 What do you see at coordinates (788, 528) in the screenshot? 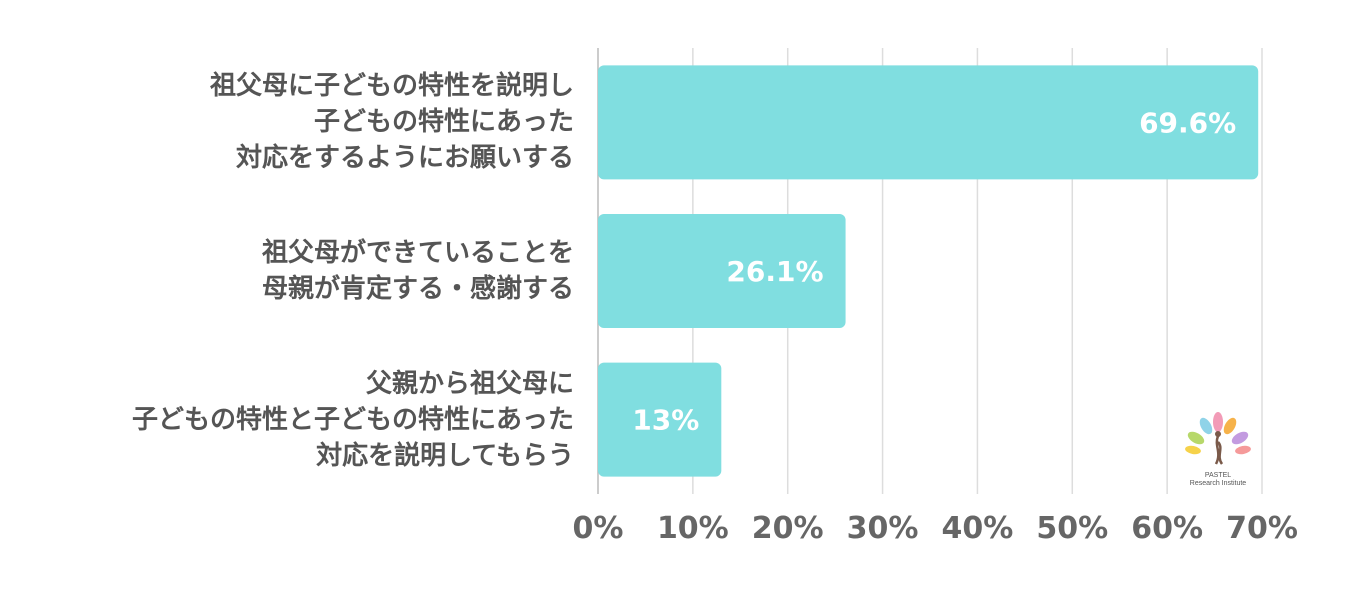
I see `x-tick-label: 20%` at bounding box center [788, 528].